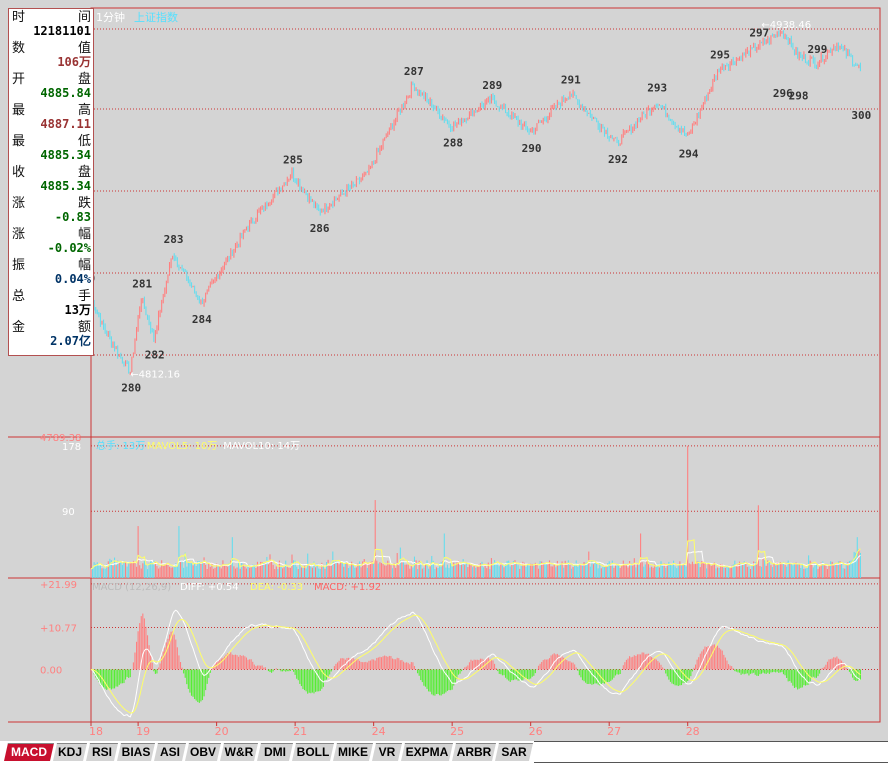 Image resolution: width=888 pixels, height=764 pixels. Describe the element at coordinates (453, 142) in the screenshot. I see `wave-label: 288` at that location.